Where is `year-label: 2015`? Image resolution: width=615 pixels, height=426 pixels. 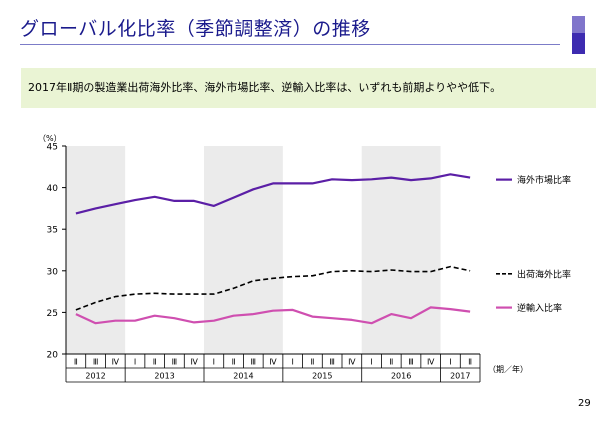 year-label: 2015 is located at coordinates (322, 376).